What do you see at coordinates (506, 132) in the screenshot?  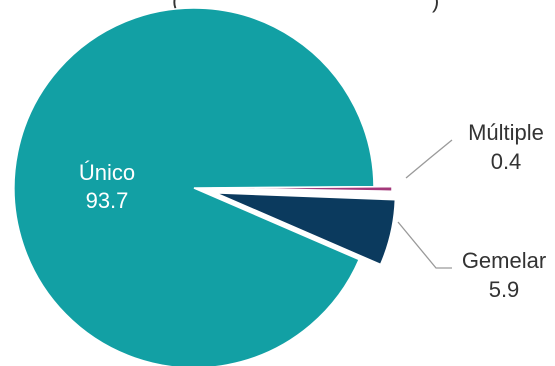 I see `slice-label-multiple: Múltiple` at bounding box center [506, 132].